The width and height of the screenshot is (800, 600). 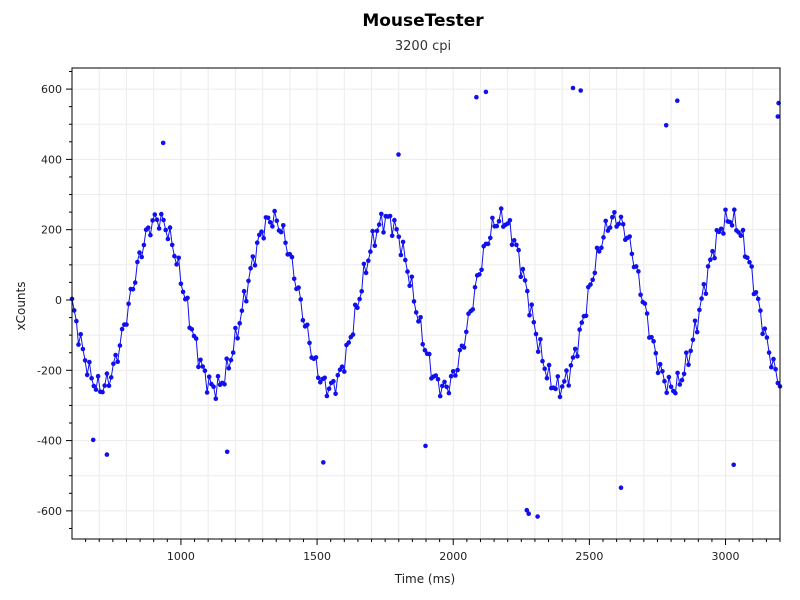 What do you see at coordinates (21, 306) in the screenshot?
I see `y-axis-label: xCounts` at bounding box center [21, 306].